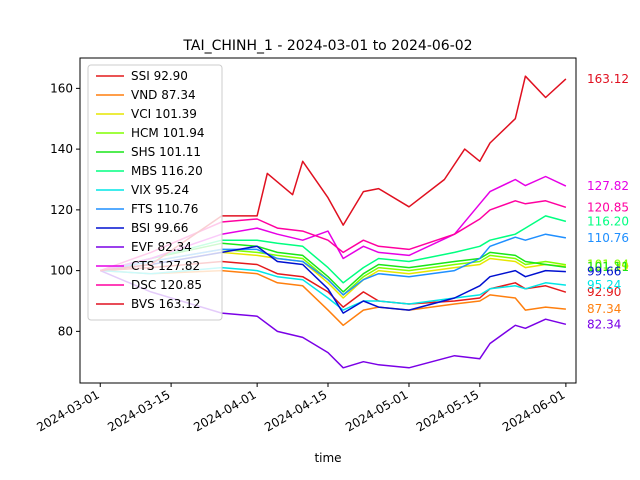  Describe the element at coordinates (608, 238) in the screenshot. I see `end-label-7: 110.76` at that location.